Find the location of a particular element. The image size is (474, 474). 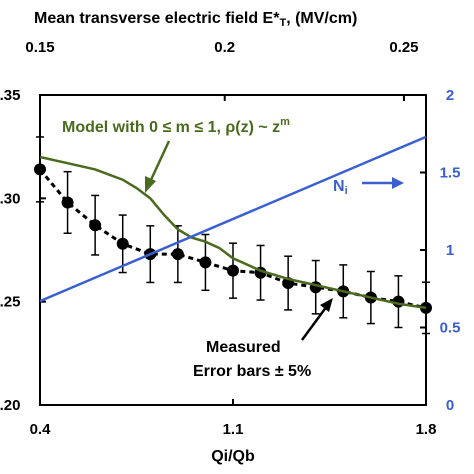

error-bars-label: Error bars ± 5% is located at coordinates (252, 371).